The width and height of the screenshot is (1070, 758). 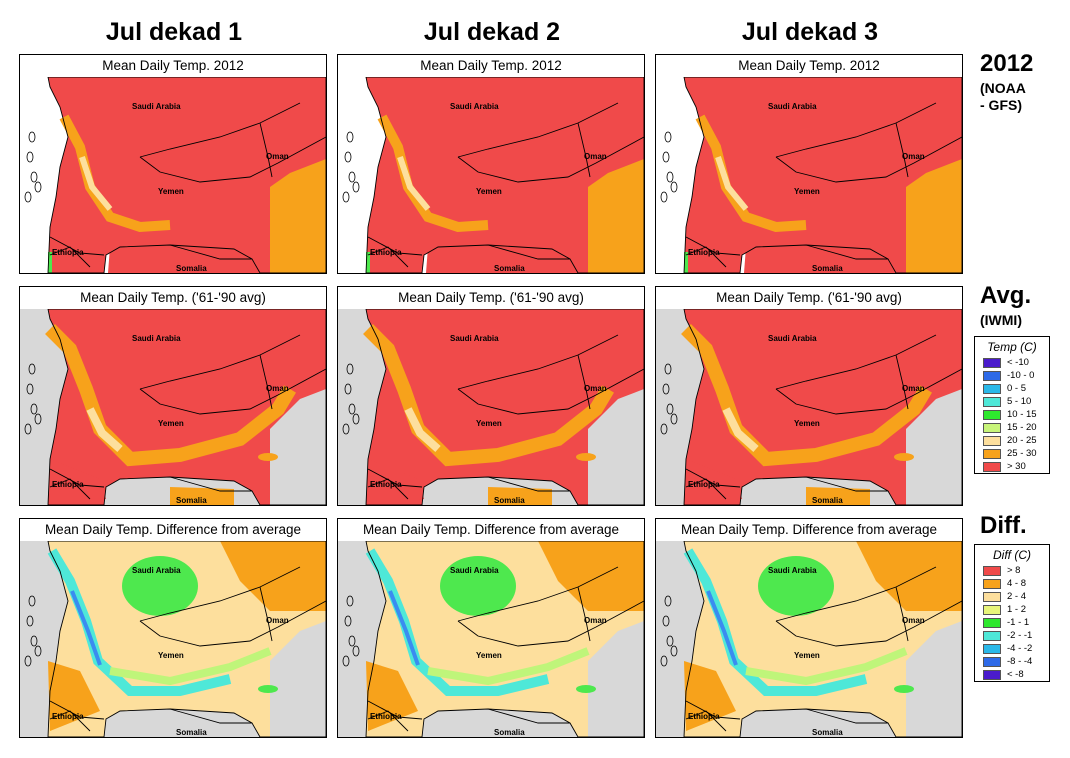 What do you see at coordinates (1012, 388) in the screenshot?
I see `legend-item: 0 - 5` at bounding box center [1012, 388].